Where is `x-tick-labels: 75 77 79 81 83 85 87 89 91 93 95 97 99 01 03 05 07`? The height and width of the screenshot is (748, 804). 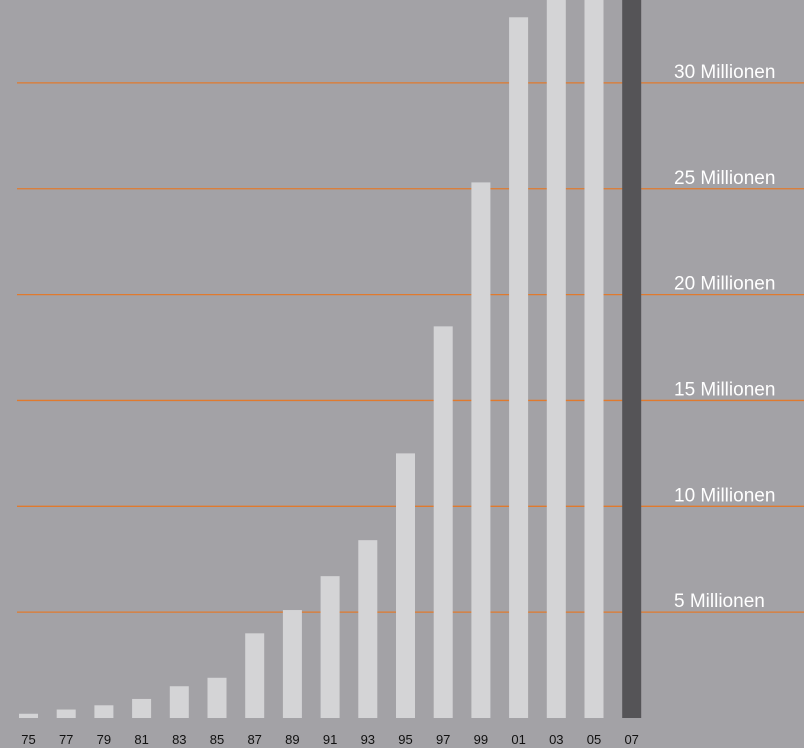 x-tick-labels: 75 77 79 81 83 85 87 89 91 93 95 97 99 01 03 05 07 is located at coordinates (330, 739).